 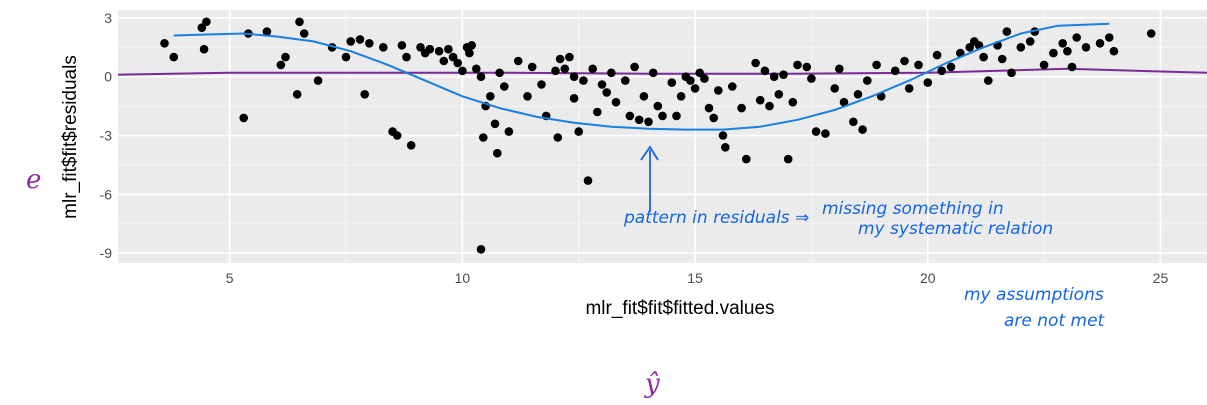 What do you see at coordinates (108, 77) in the screenshot?
I see `y-tick-label: 0` at bounding box center [108, 77].